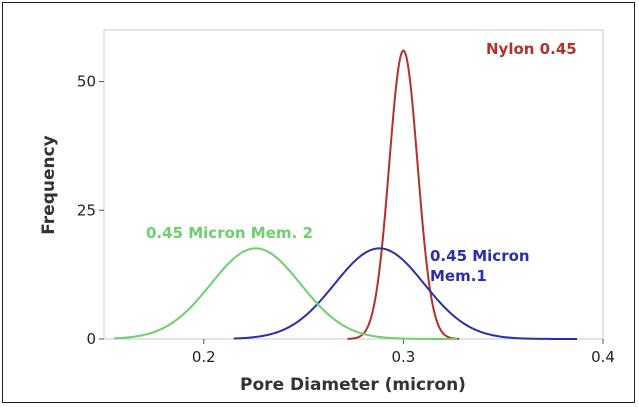  Describe the element at coordinates (86, 210) in the screenshot. I see `y-tick-label: 25` at that location.